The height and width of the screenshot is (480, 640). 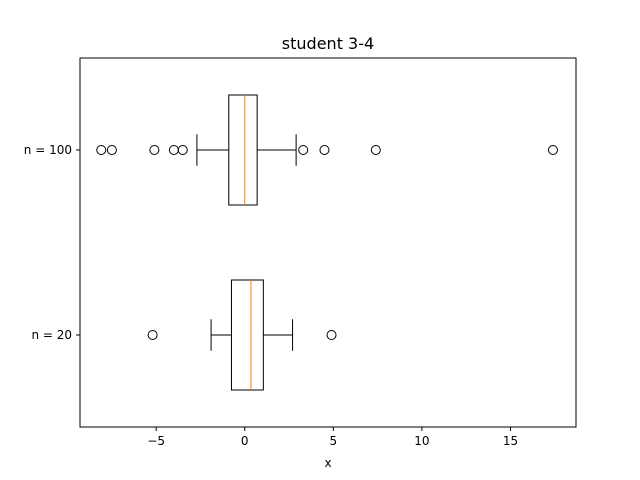 What do you see at coordinates (52, 242) in the screenshot?
I see `y-axis-ticks: n = 100 n = 20` at bounding box center [52, 242].